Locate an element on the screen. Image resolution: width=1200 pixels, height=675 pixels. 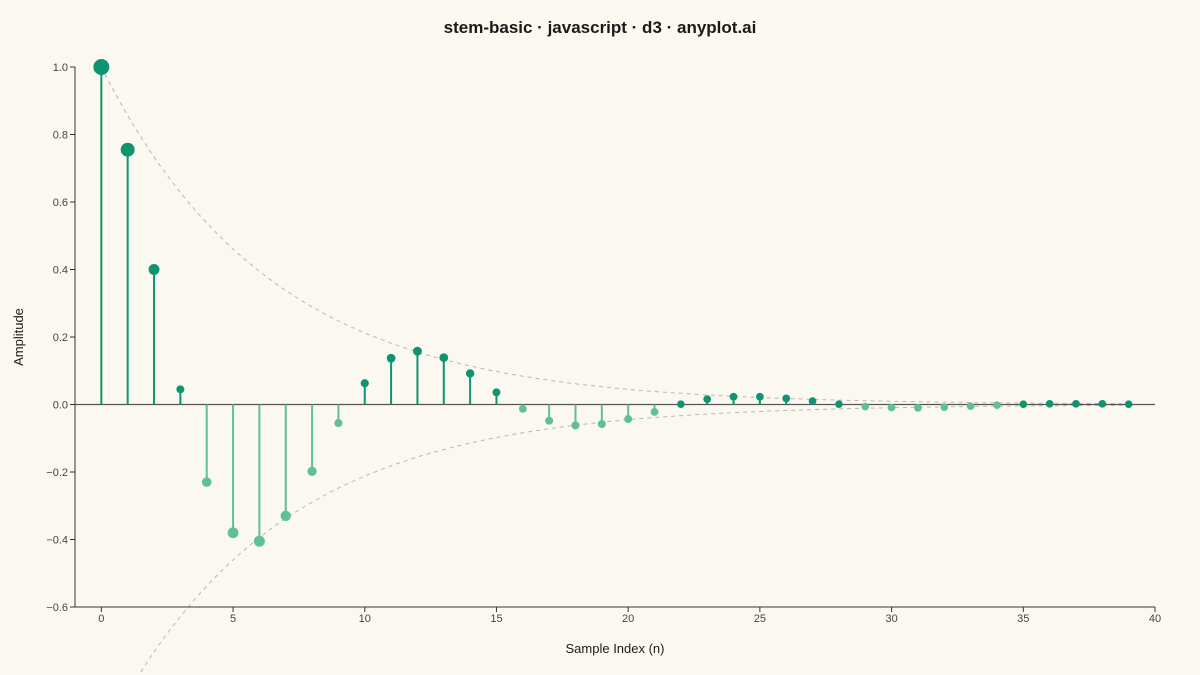
x-tick-label: 15 is located at coordinates (496, 619).